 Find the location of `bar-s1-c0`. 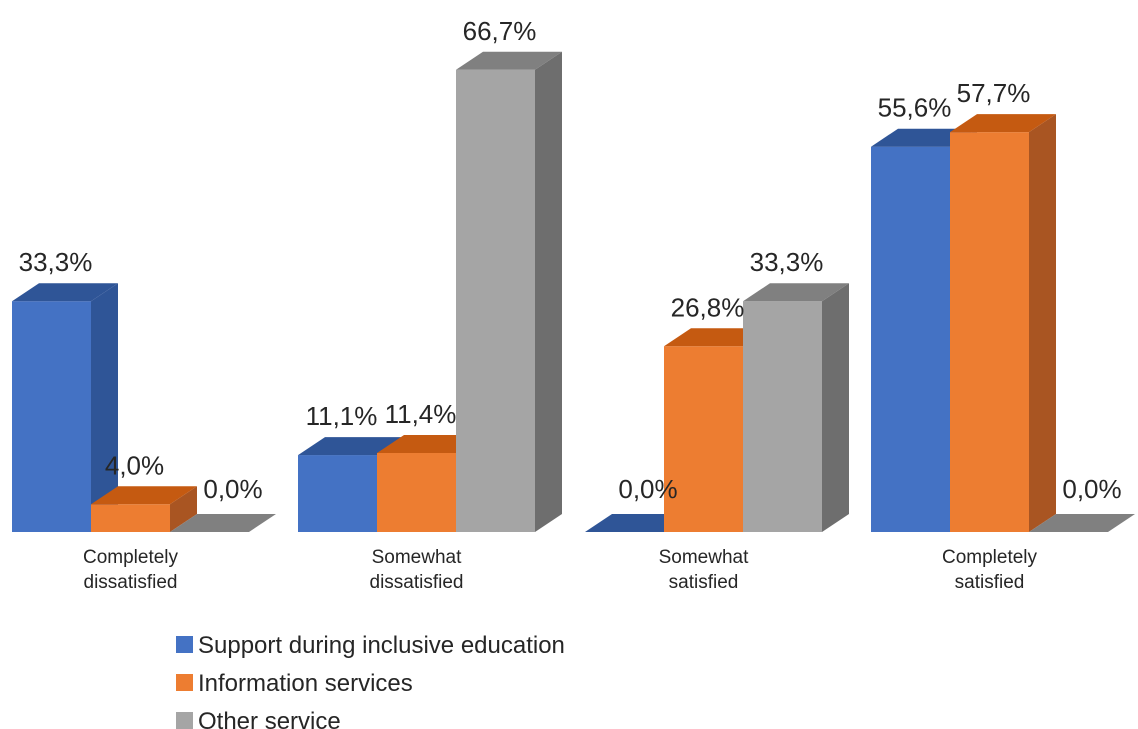

bar-s1-c0 is located at coordinates (144, 509).